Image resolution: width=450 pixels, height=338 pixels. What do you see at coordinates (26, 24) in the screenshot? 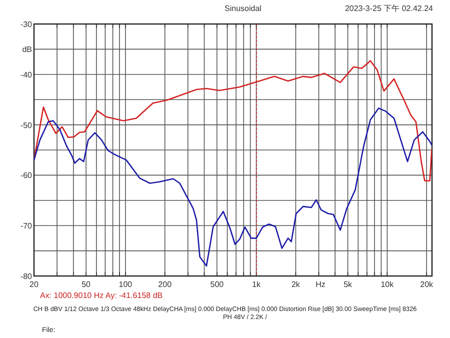
I see `y-tick-label: -30` at bounding box center [26, 24].